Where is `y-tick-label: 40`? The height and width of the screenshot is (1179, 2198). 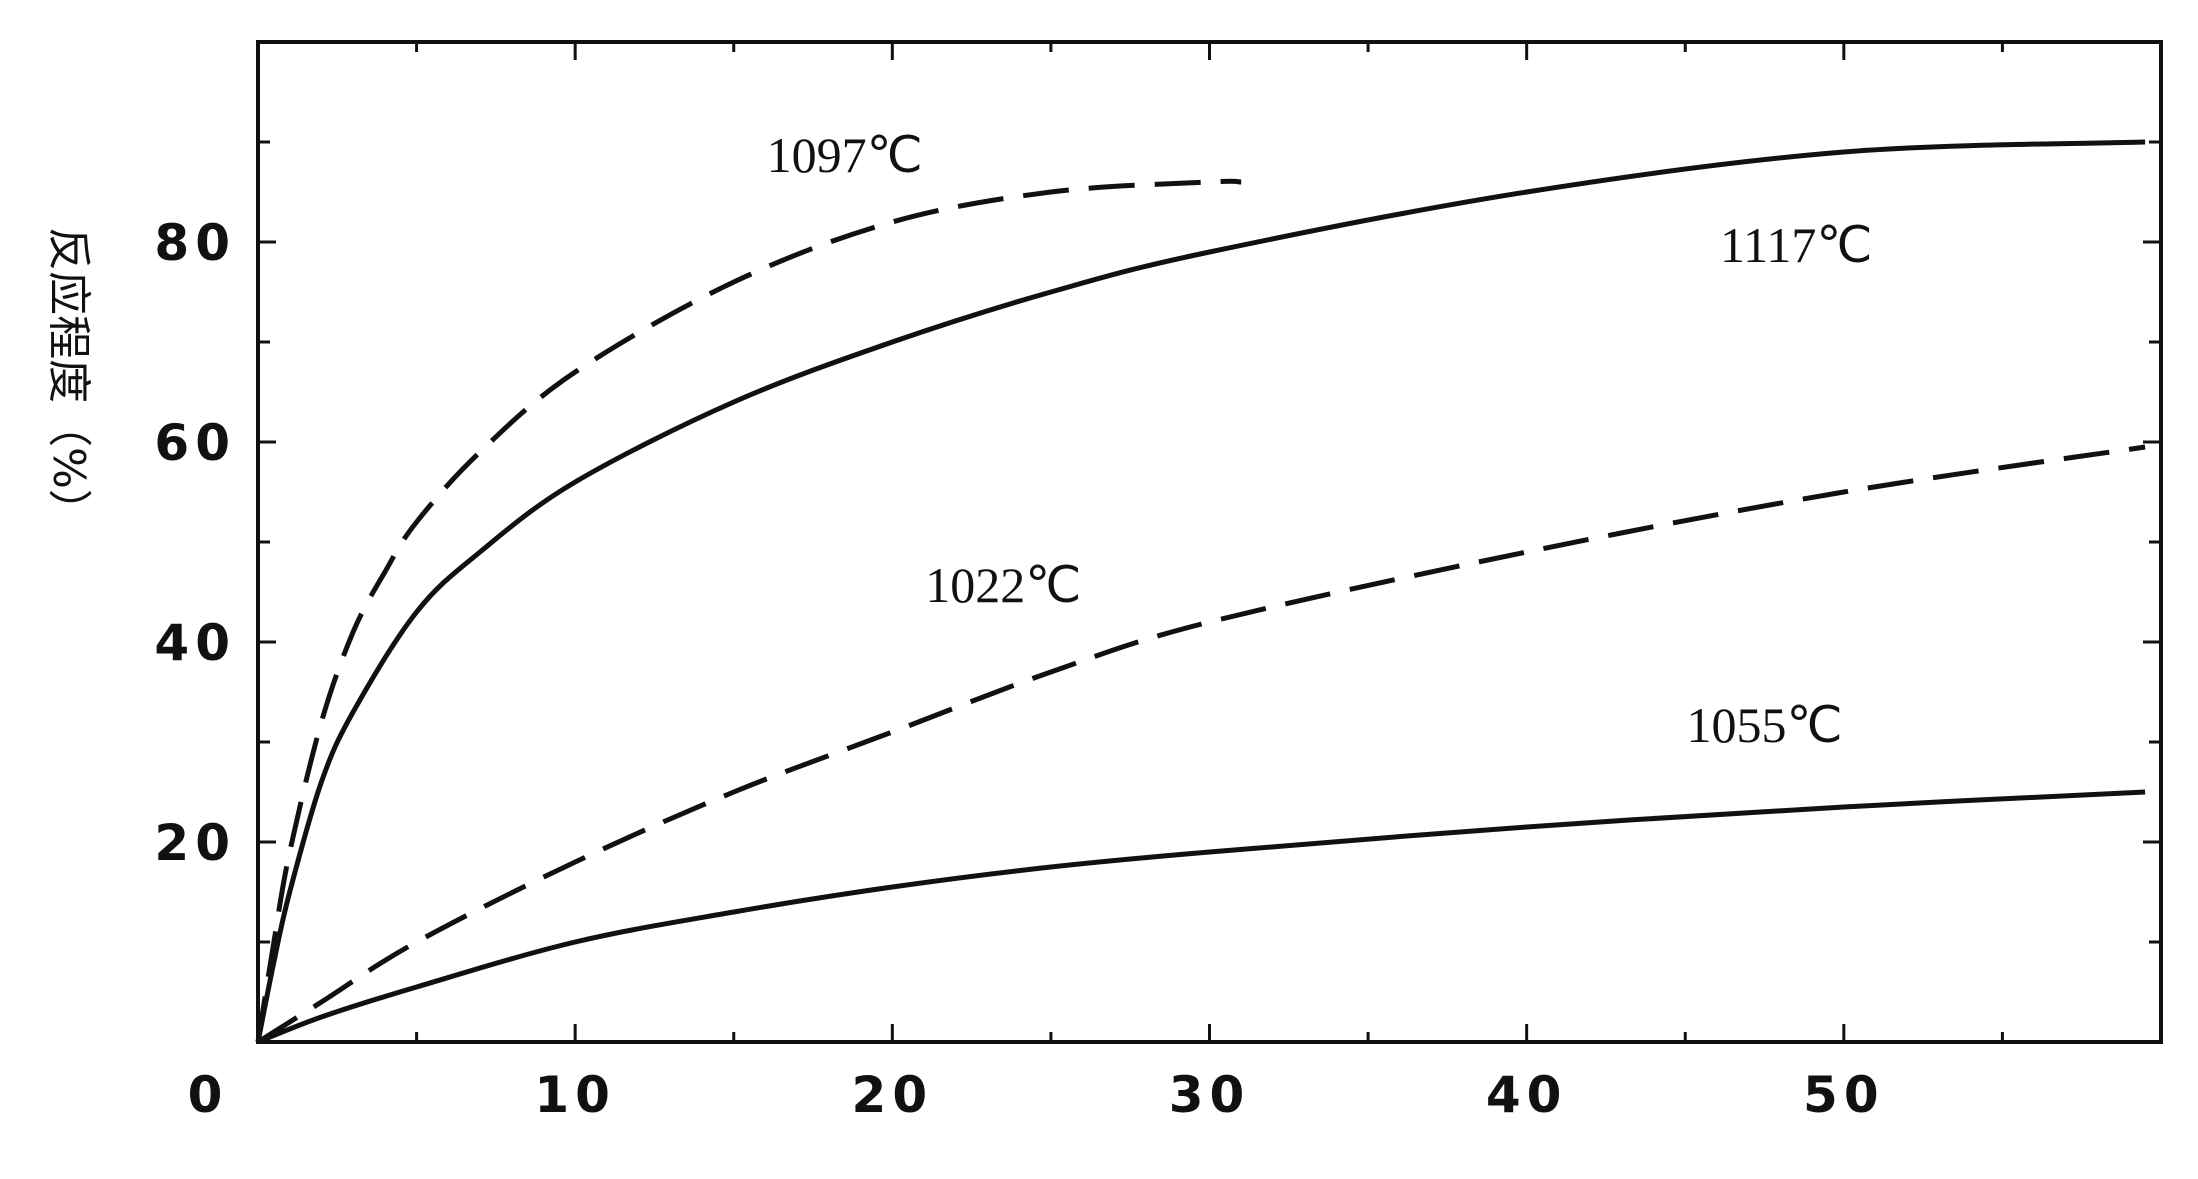 y-tick-label: 40 is located at coordinates (195, 643).